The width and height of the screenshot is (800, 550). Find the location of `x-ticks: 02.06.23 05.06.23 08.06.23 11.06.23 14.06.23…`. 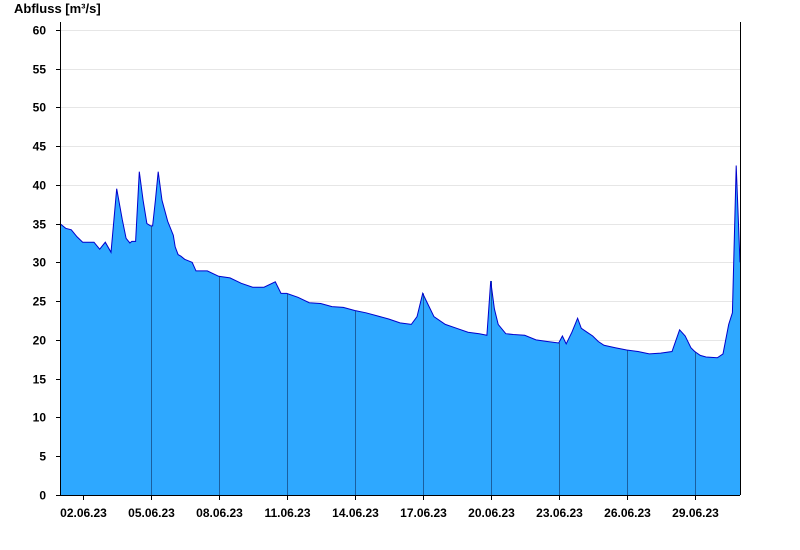

x-ticks: 02.06.23 05.06.23 08.06.23 11.06.23 14.06.23… is located at coordinates (389, 507).